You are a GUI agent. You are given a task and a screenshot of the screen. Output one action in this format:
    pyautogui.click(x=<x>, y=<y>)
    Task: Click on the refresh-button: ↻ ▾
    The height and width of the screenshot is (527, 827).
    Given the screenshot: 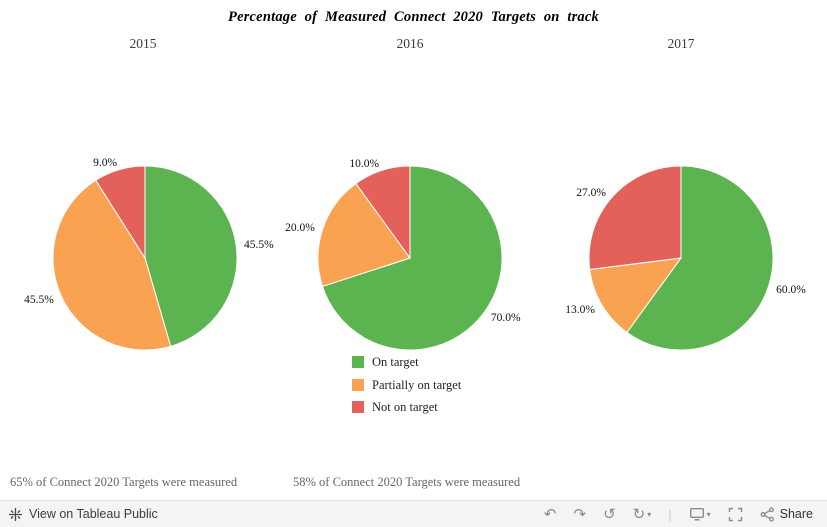 What is the action you would take?
    pyautogui.click(x=642, y=513)
    